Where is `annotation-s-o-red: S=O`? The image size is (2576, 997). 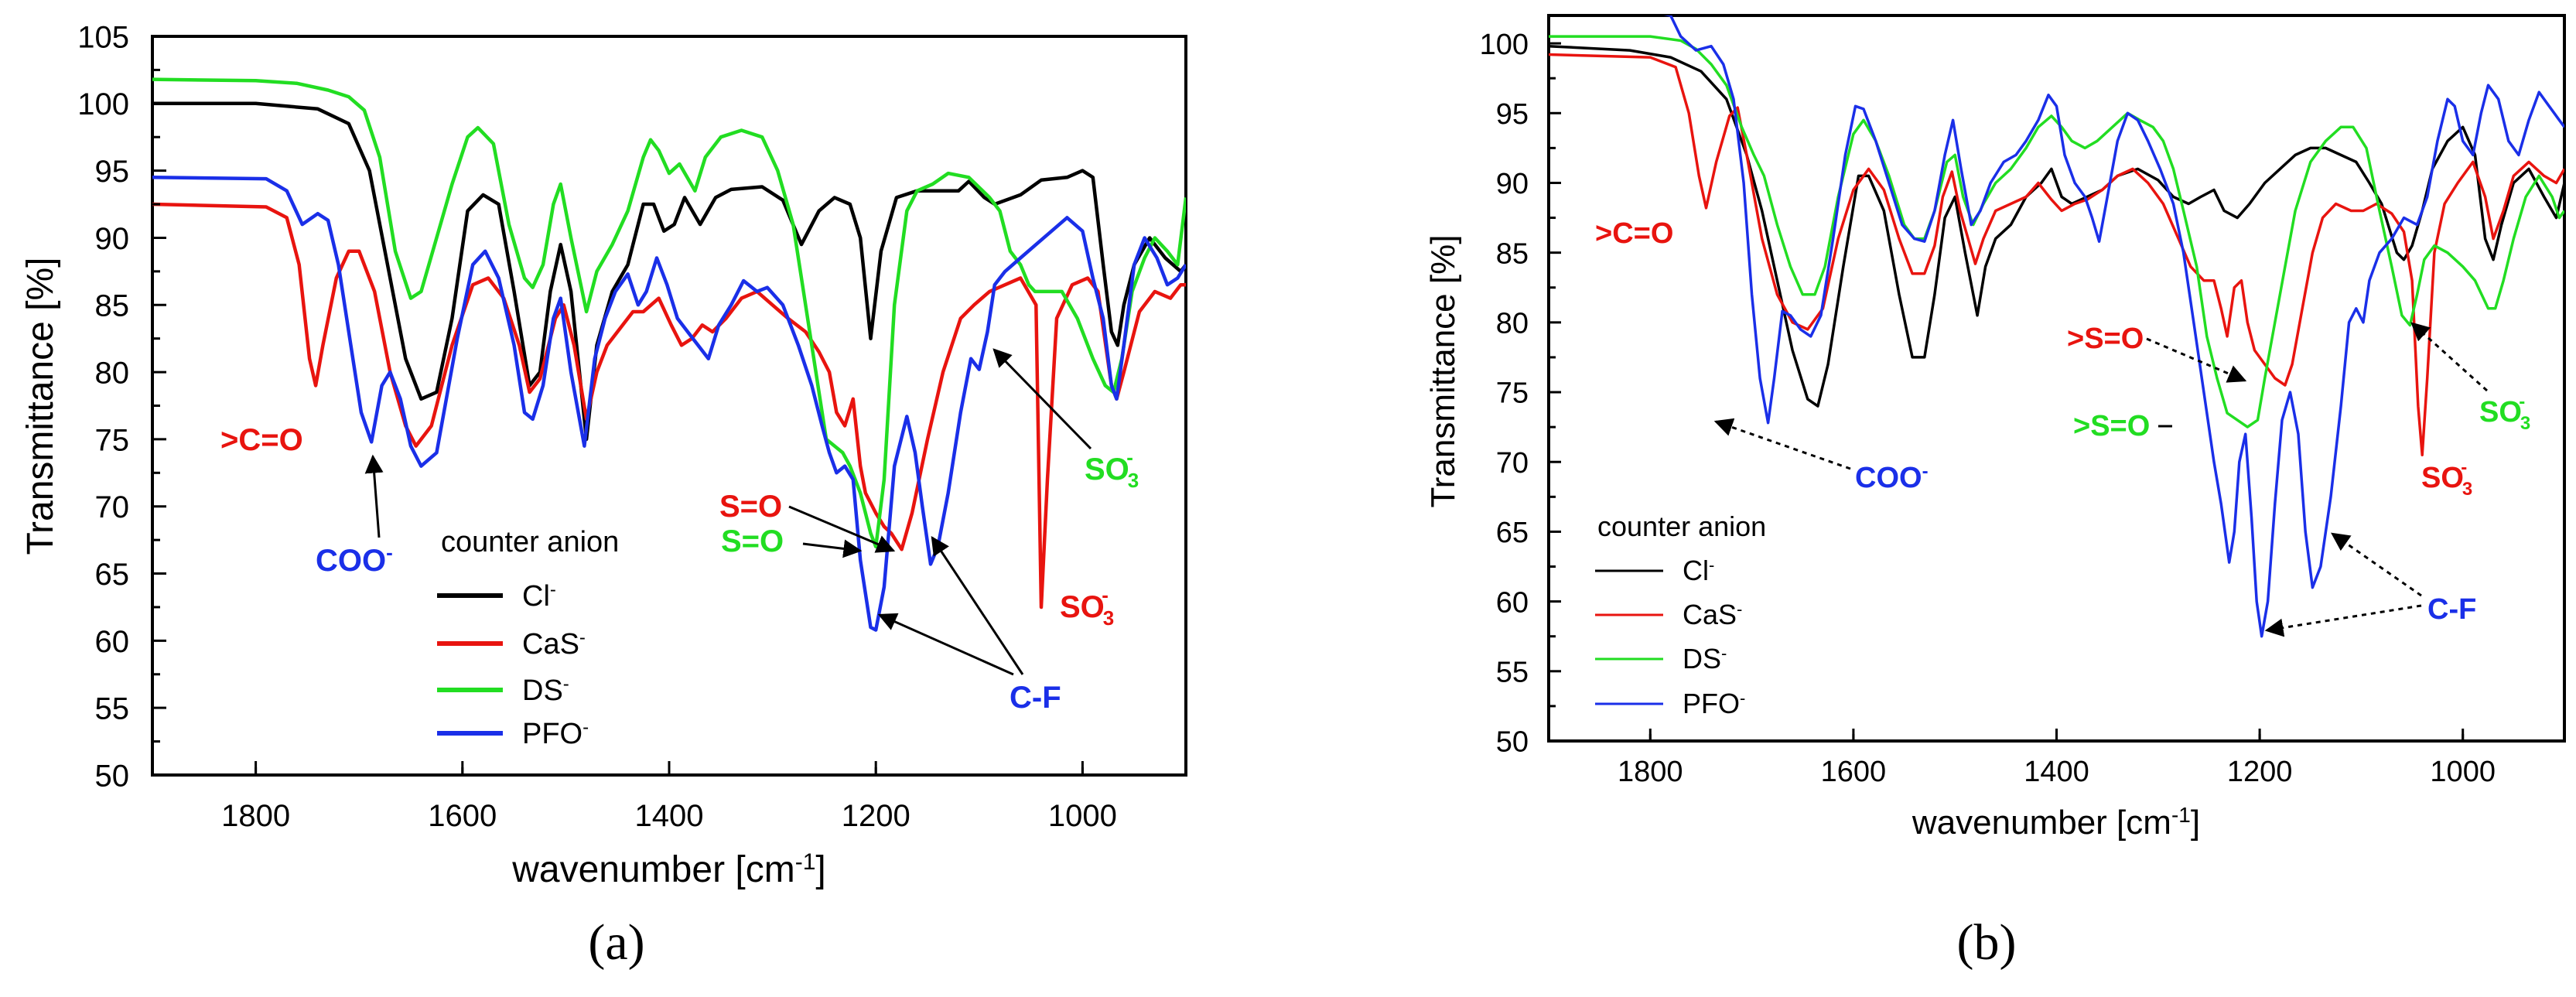 annotation-s-o-red: S=O is located at coordinates (750, 507).